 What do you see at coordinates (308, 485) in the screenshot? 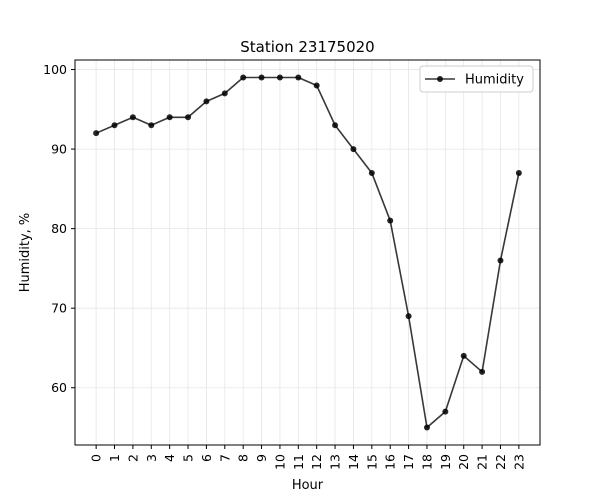
I see `x-axis-label: Hour` at bounding box center [308, 485].